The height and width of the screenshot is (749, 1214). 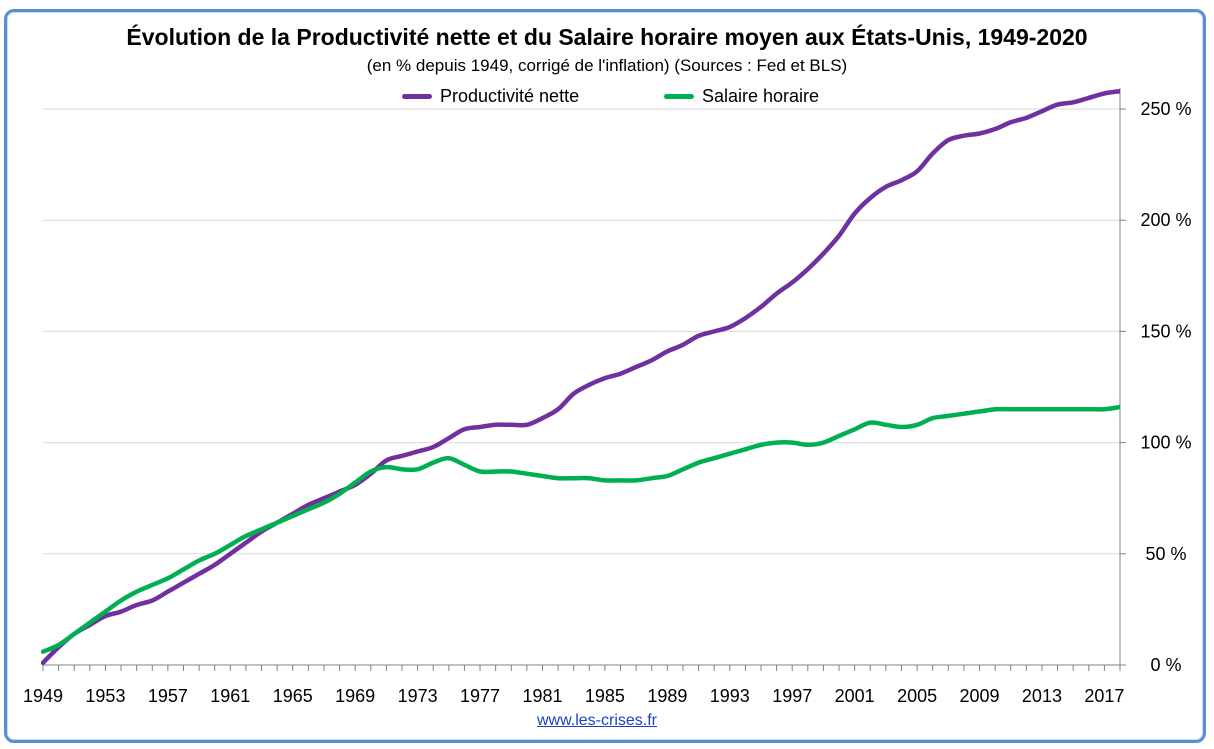 What do you see at coordinates (761, 96) in the screenshot?
I see `legend-label-salaire: Salaire horaire` at bounding box center [761, 96].